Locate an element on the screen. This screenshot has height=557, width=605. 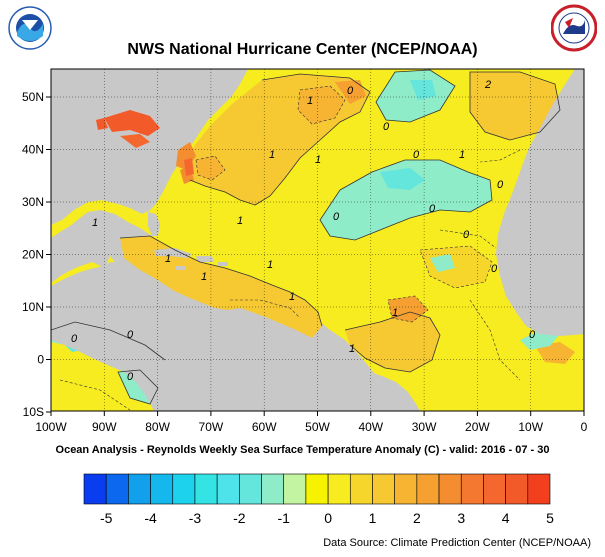
colorbar-tick-label: 3 is located at coordinates (461, 518).